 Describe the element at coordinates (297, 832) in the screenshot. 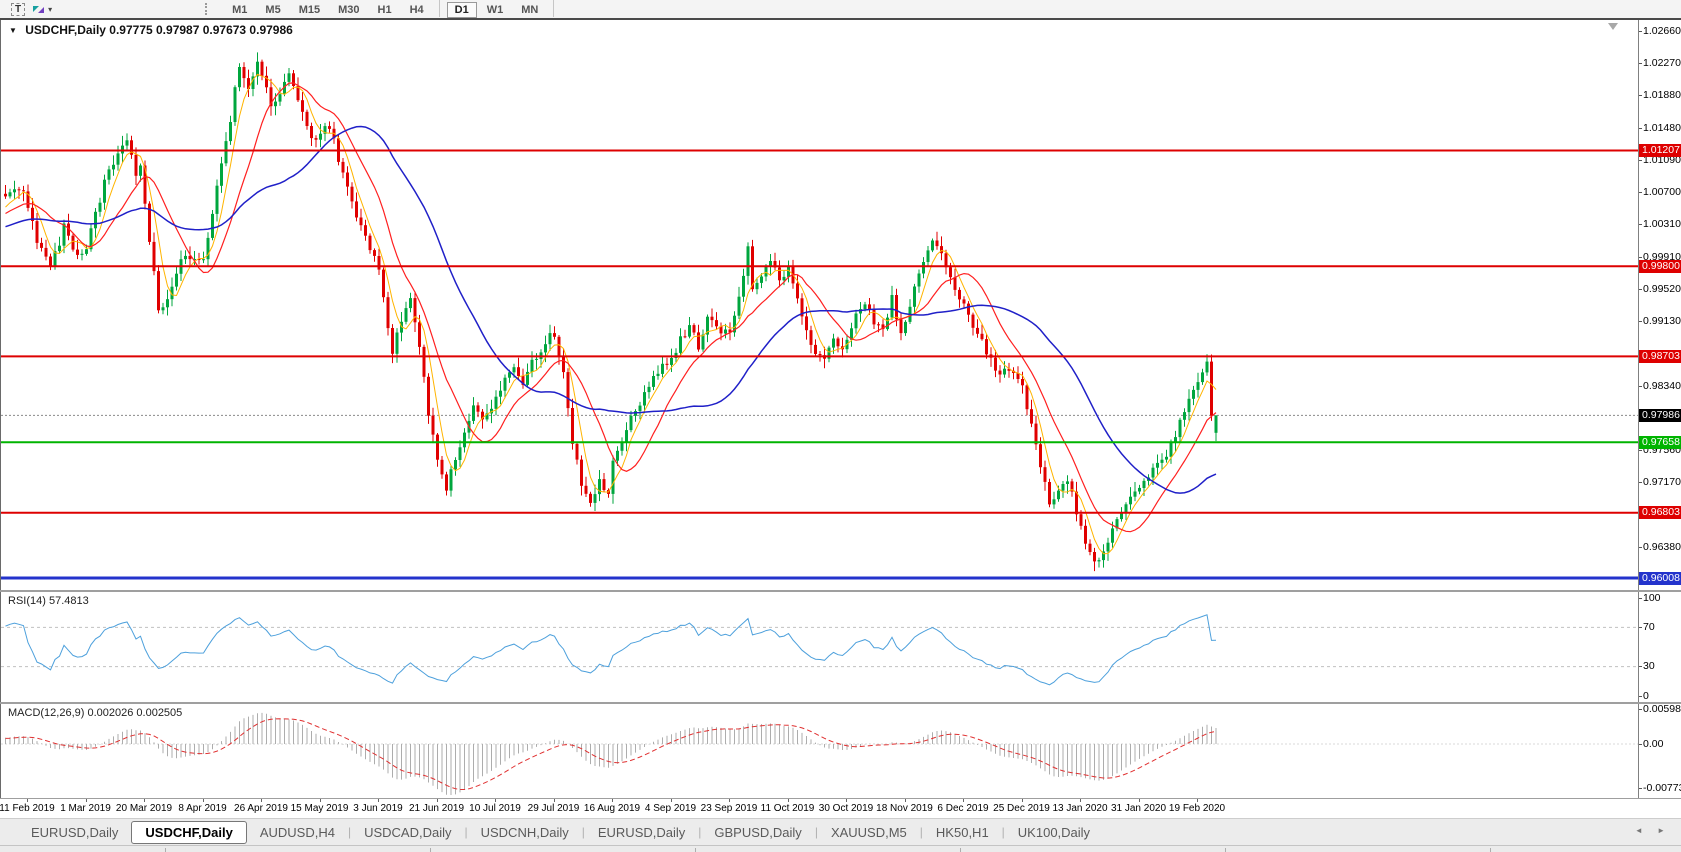

I see `chart-tab-AUDUSD-H4: AUDUSD,H4` at that location.